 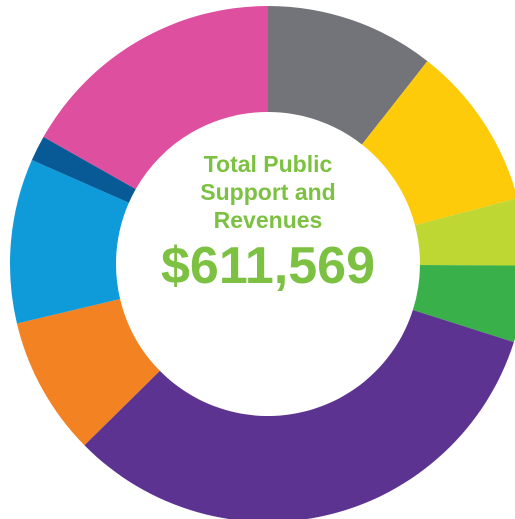 I want to click on total-value: $611,569, so click(x=268, y=266).